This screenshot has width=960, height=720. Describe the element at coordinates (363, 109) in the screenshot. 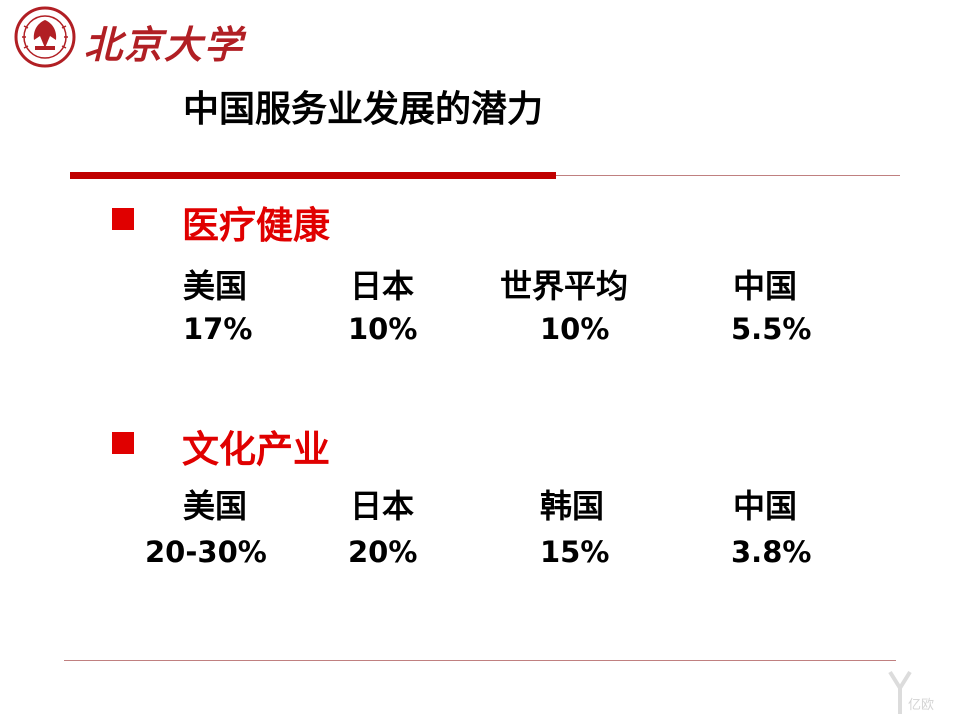

I see `slide-title: 中国服务业发展的潜力` at that location.